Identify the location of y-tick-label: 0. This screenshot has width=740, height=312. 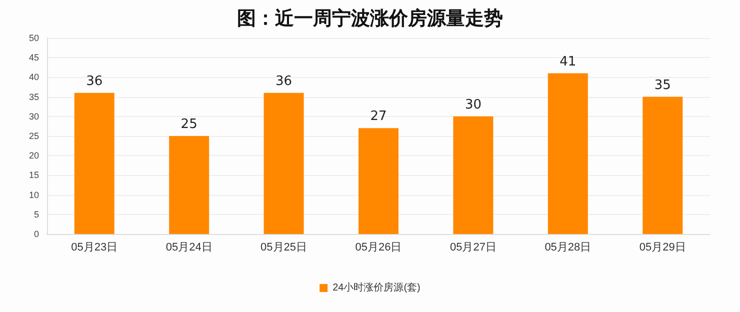
(36, 234).